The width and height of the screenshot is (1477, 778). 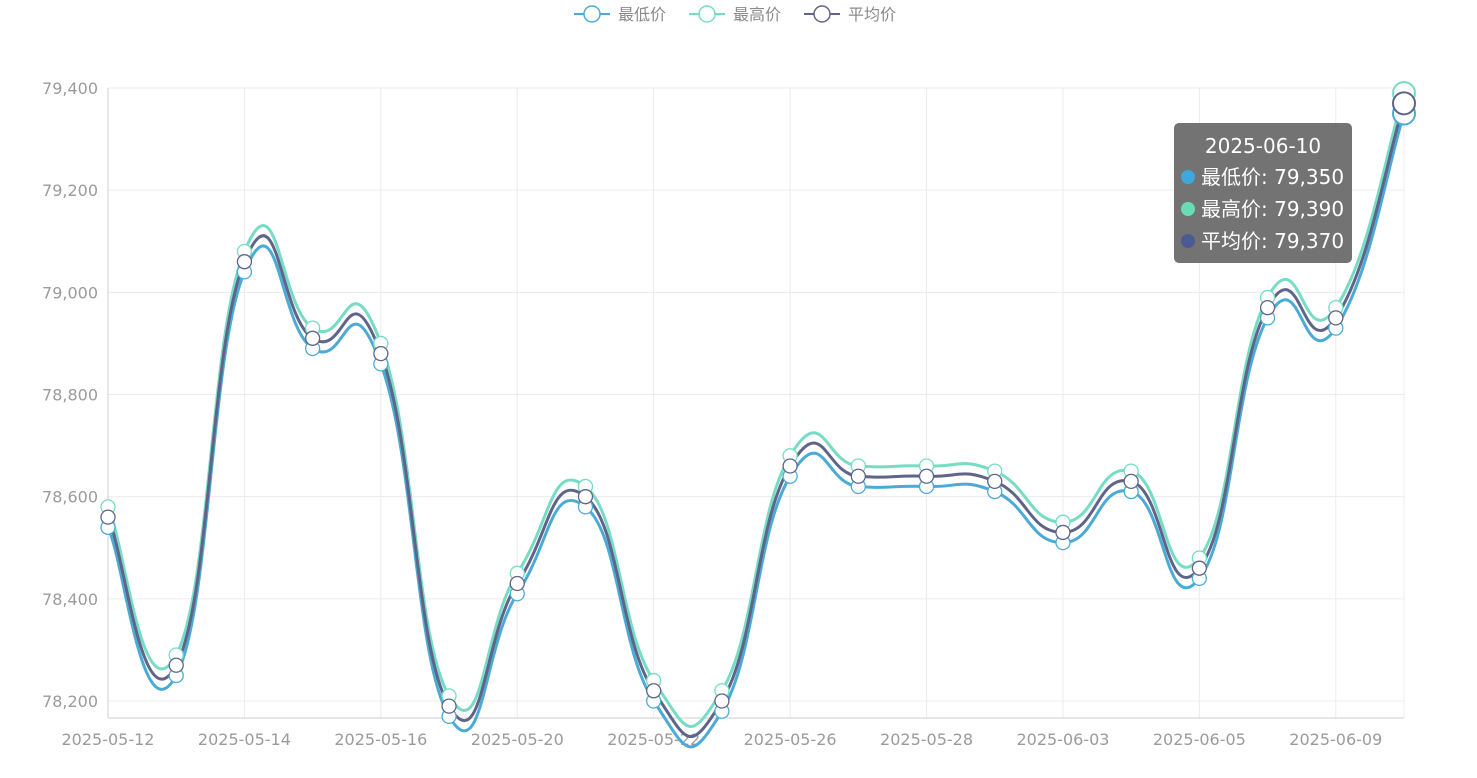 I want to click on legend-item-low: 最低价, so click(x=620, y=14).